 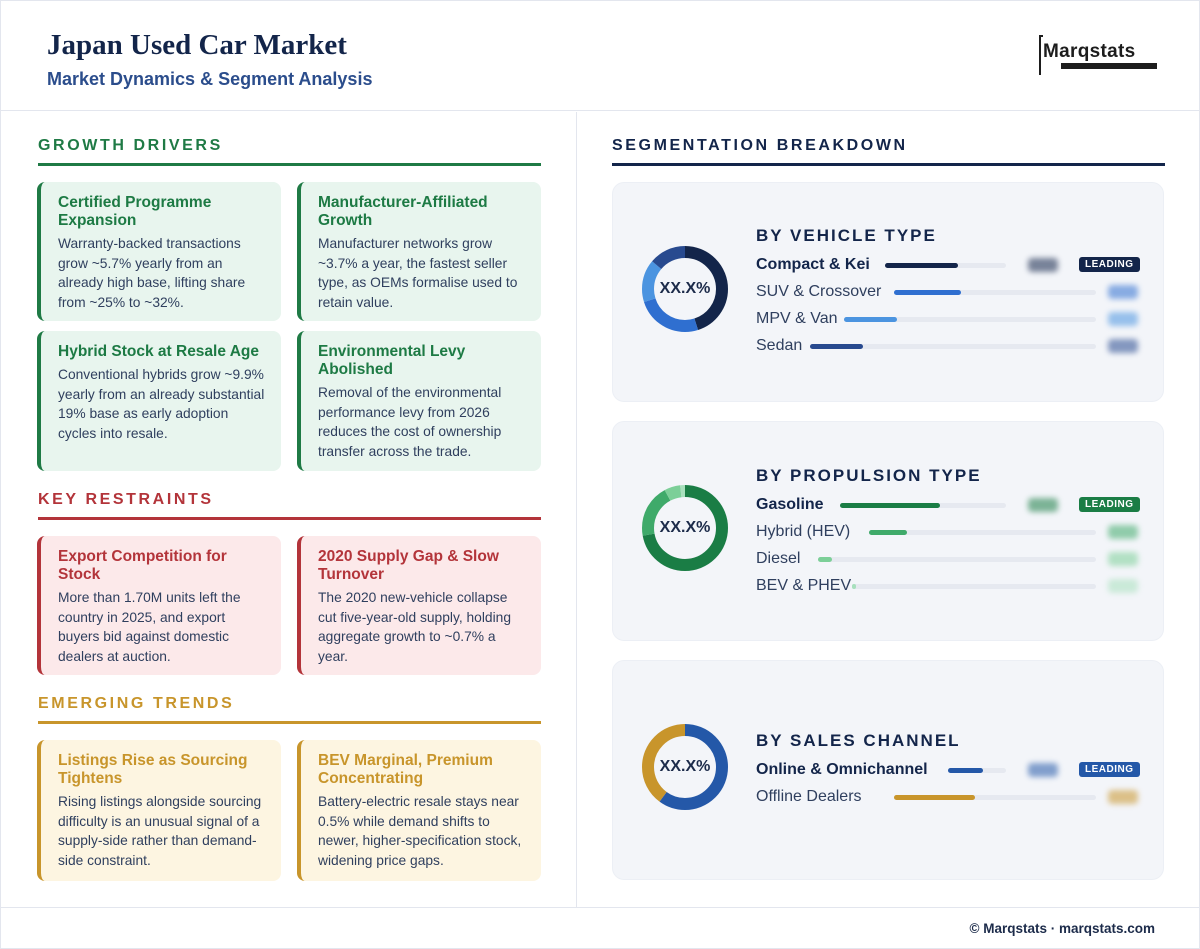 I want to click on card-title: Export Competition for Stock, so click(x=142, y=565).